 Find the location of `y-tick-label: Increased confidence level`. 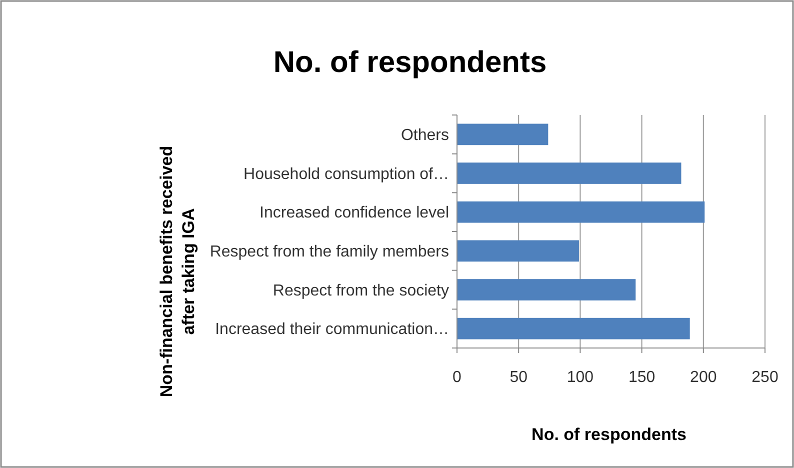

y-tick-label: Increased confidence level is located at coordinates (354, 213).